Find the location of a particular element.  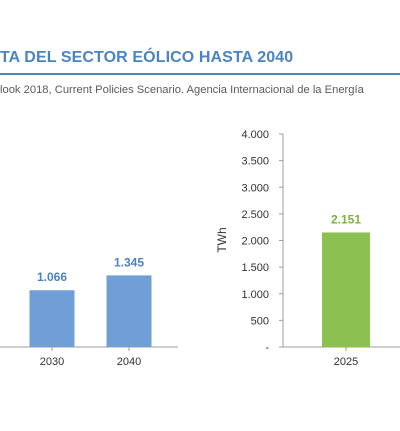

right-y-tick-label: 1.000 is located at coordinates (255, 295).